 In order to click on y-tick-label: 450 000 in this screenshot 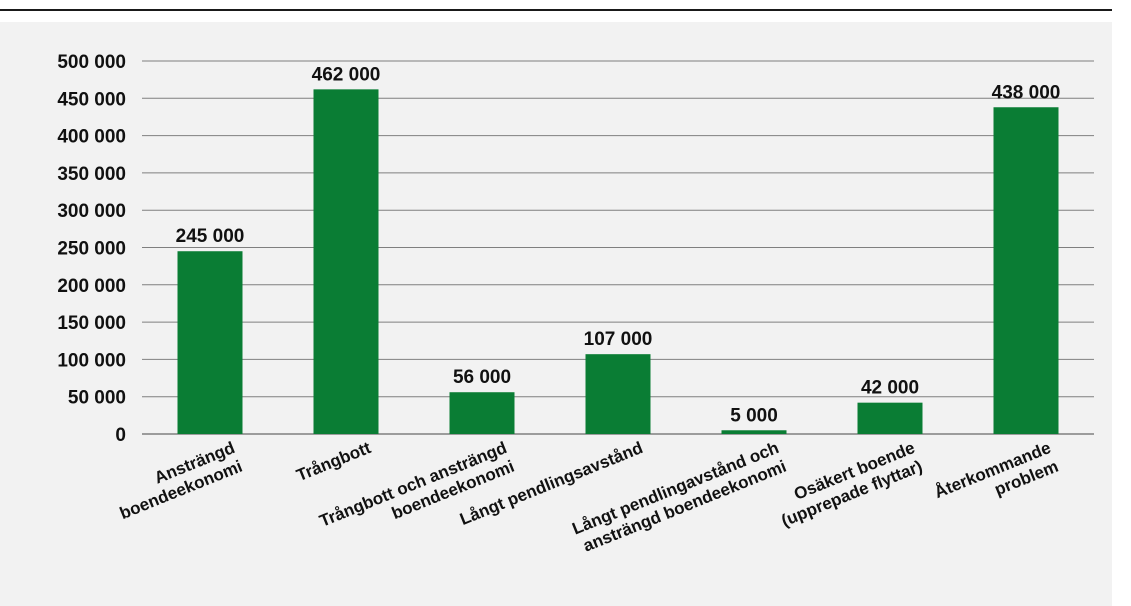, I will do `click(91, 99)`.